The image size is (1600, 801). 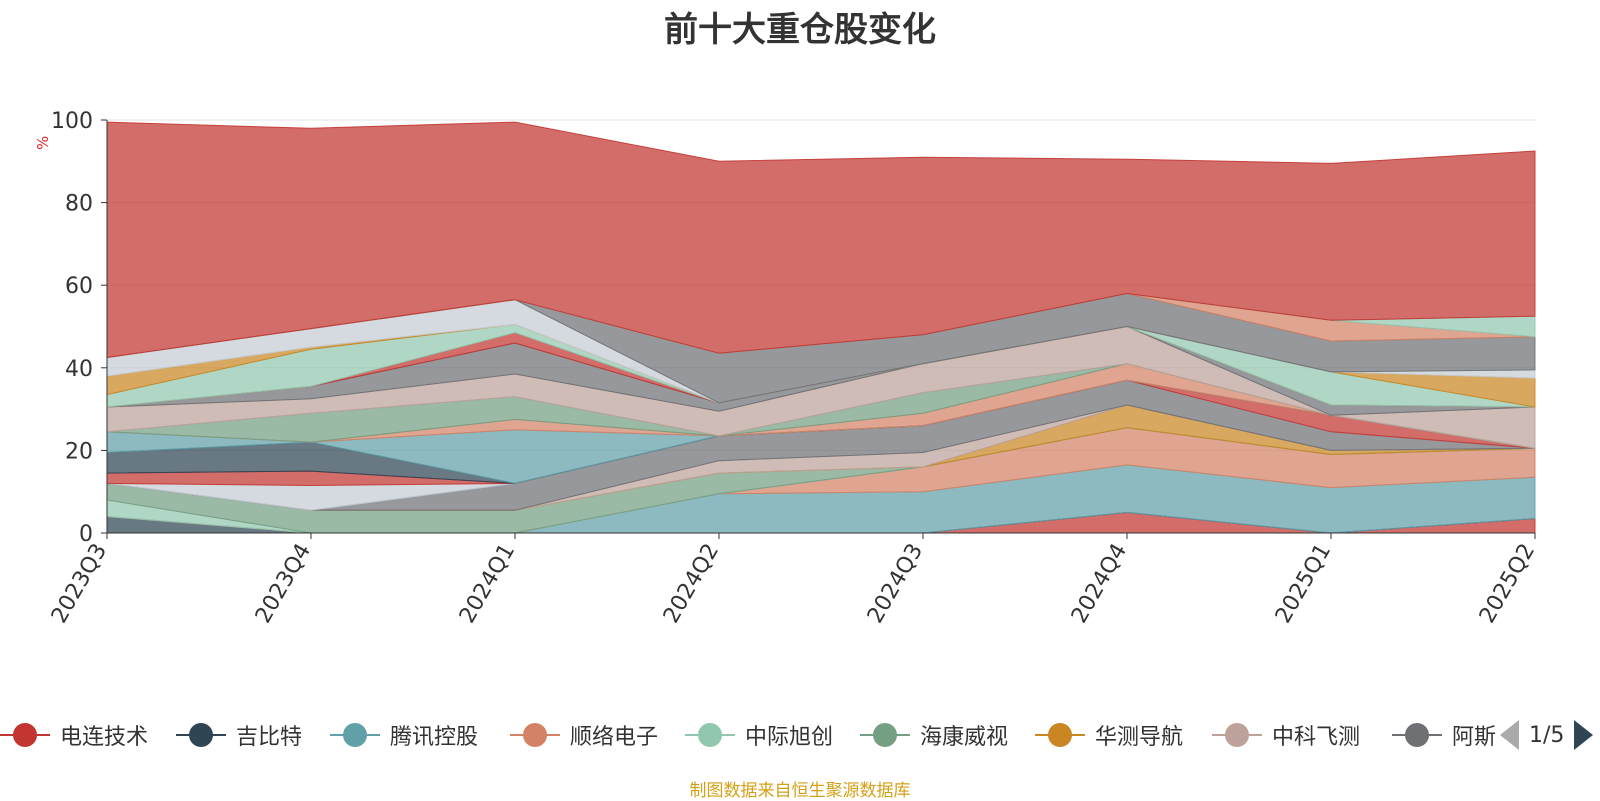 I want to click on next-page-icon, so click(x=1584, y=735).